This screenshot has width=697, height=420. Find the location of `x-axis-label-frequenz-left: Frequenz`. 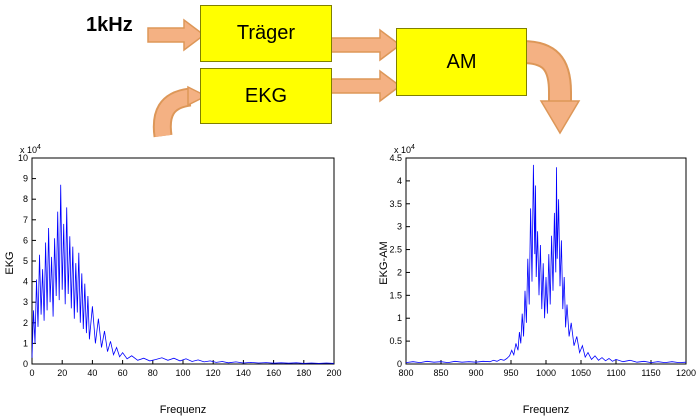

x-axis-label-frequenz-left: Frequenz is located at coordinates (183, 410).